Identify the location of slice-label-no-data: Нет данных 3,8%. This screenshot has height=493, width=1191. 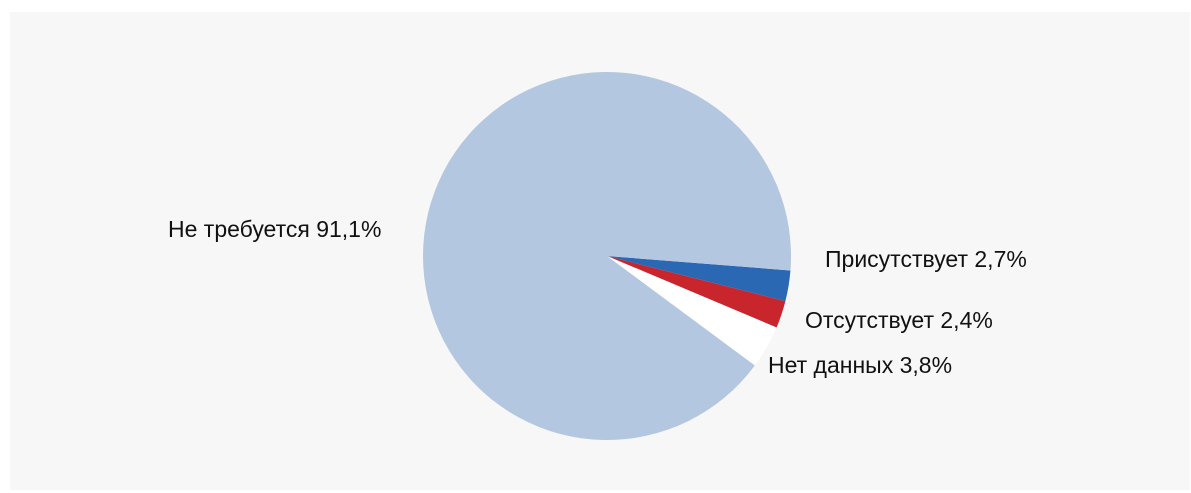
(860, 365).